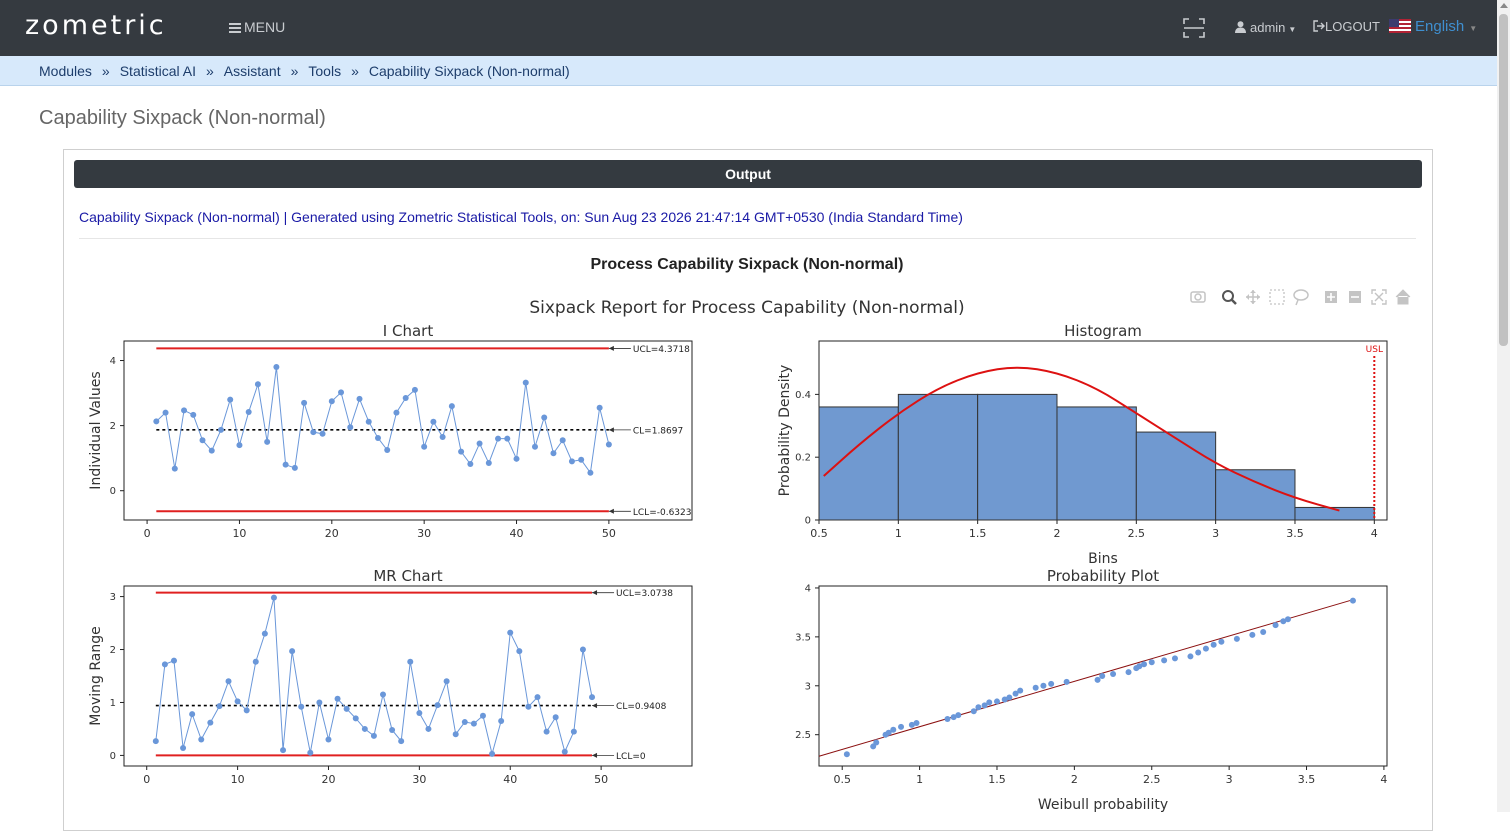  I want to click on menu-button: MENU, so click(257, 27).